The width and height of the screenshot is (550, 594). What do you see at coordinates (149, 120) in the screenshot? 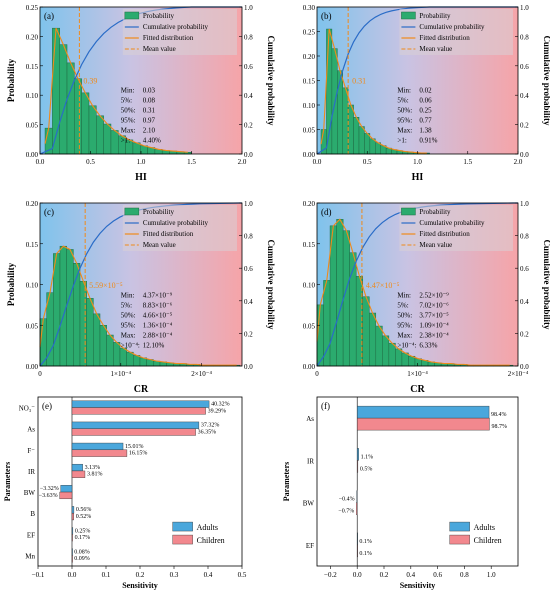
I see `stat-value: 0.97` at bounding box center [149, 120].